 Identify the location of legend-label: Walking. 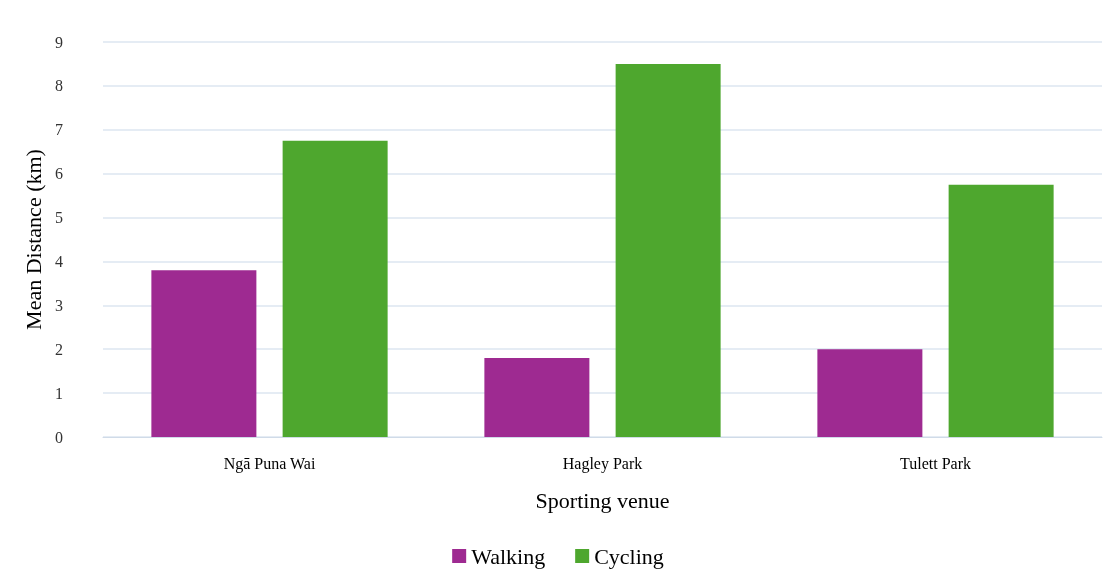
(508, 556).